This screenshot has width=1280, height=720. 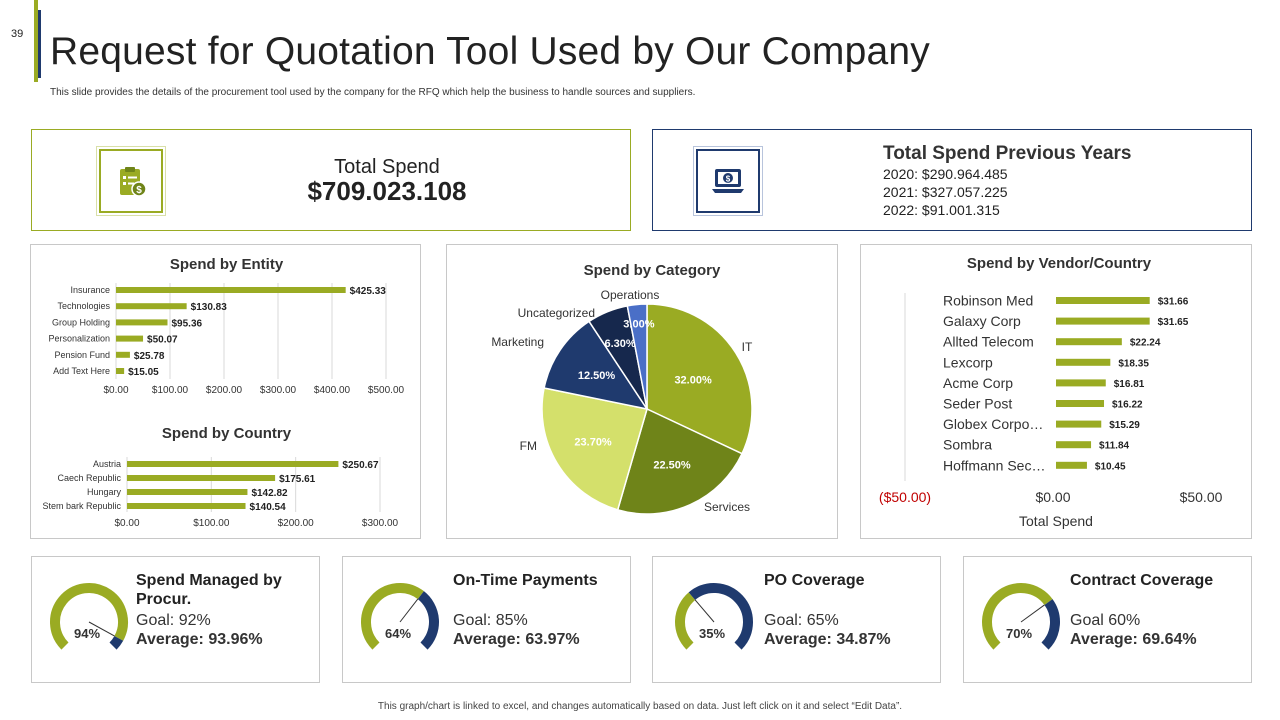 What do you see at coordinates (387, 167) in the screenshot?
I see `total-spend-label: Total Spend` at bounding box center [387, 167].